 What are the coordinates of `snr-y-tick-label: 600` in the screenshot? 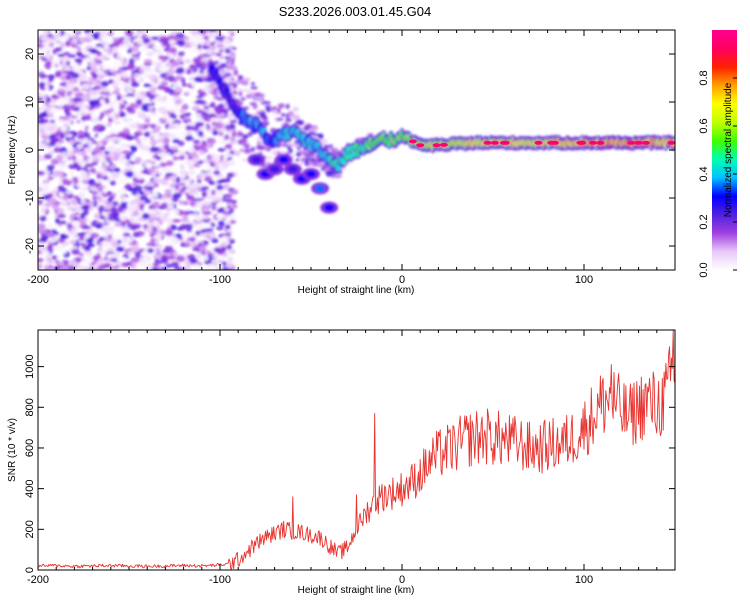 It's located at (30, 448).